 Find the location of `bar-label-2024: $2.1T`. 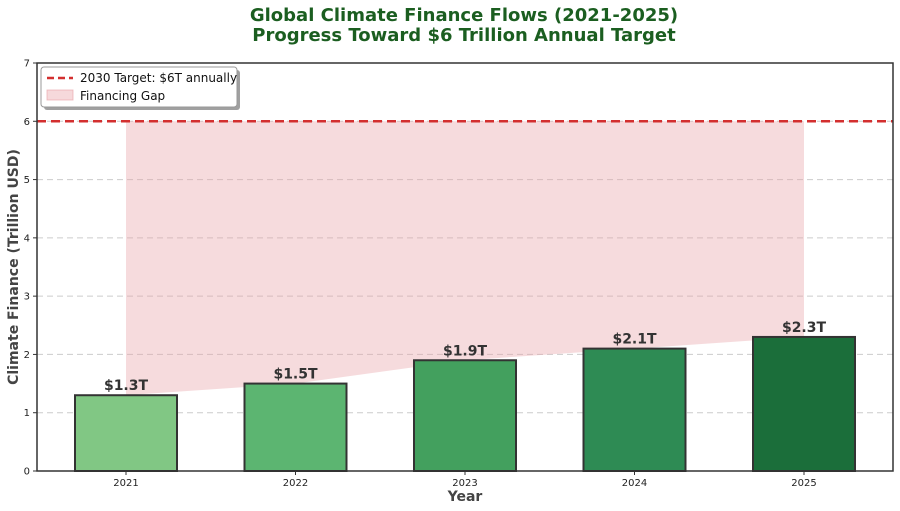

bar-label-2024: $2.1T is located at coordinates (634, 340).